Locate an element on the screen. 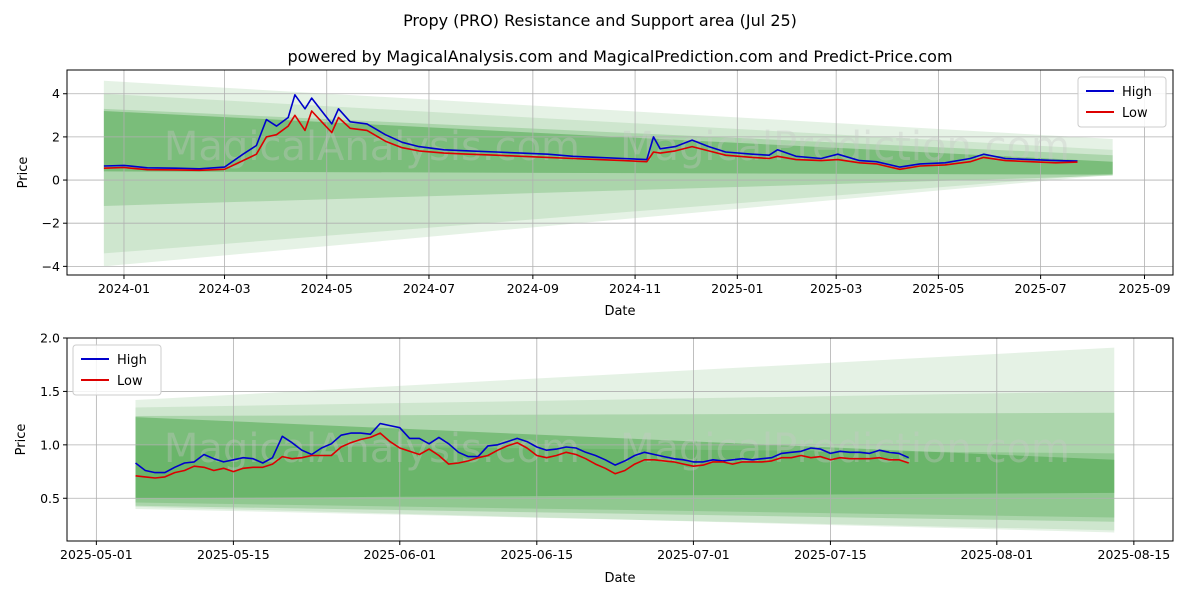  x-tick-label: 2025-01 is located at coordinates (737, 288).